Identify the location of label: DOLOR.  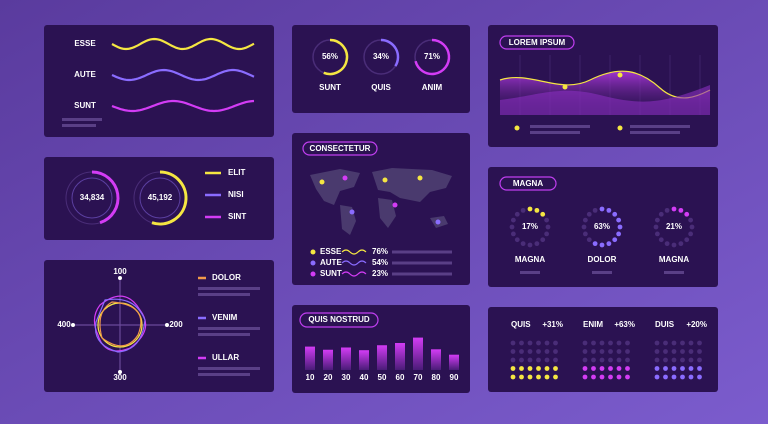
(226, 277).